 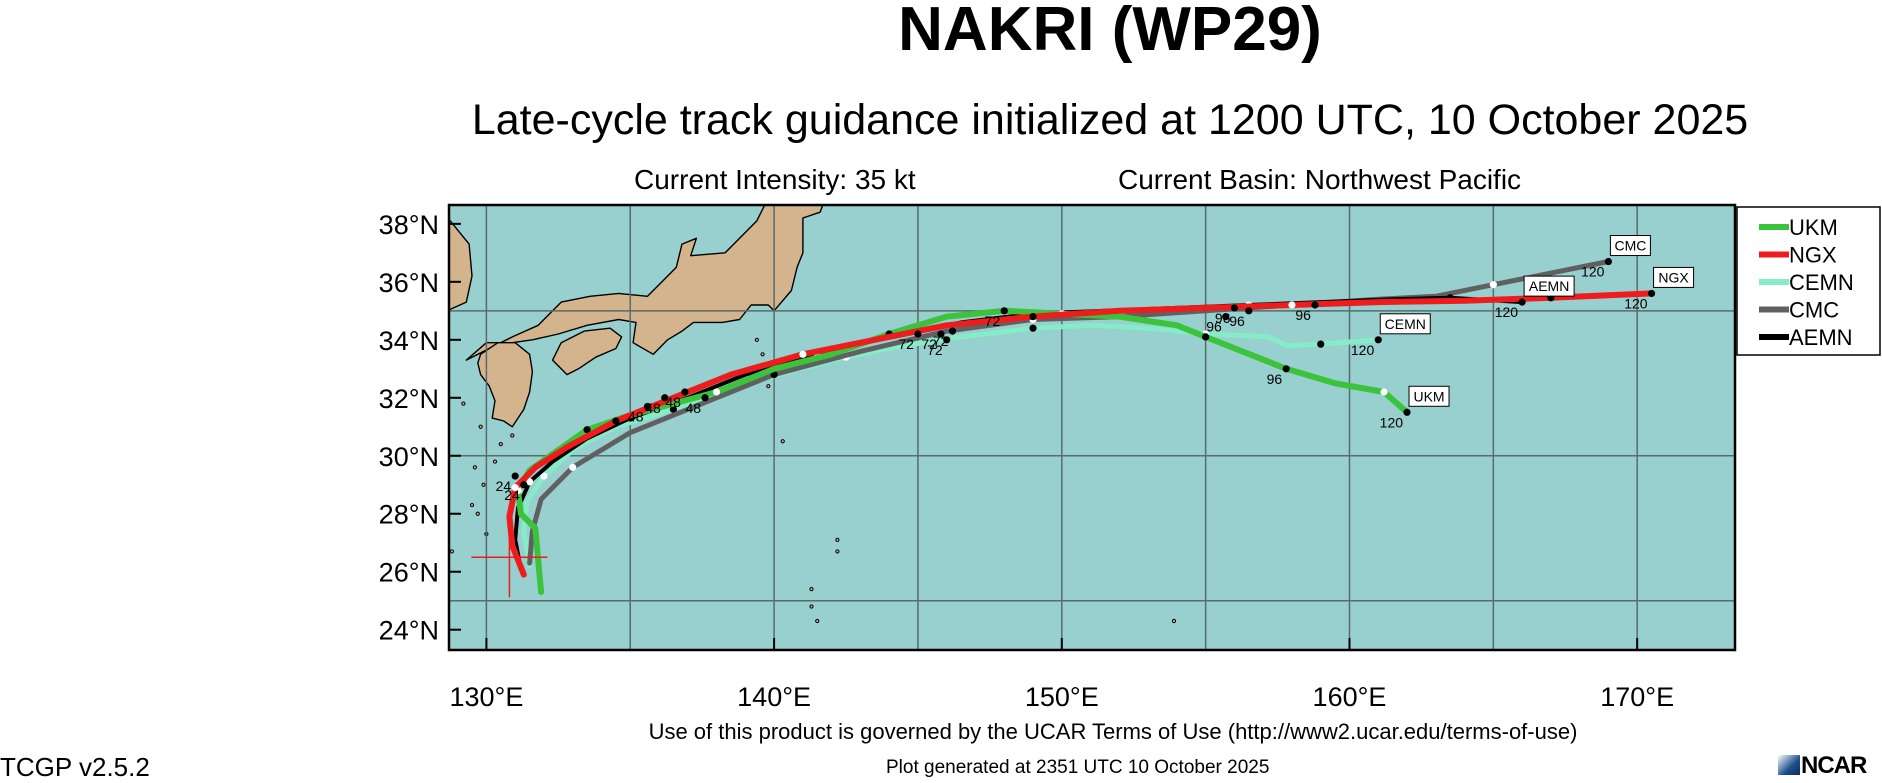 I want to click on y-tick-label: 26°N, so click(x=409, y=573).